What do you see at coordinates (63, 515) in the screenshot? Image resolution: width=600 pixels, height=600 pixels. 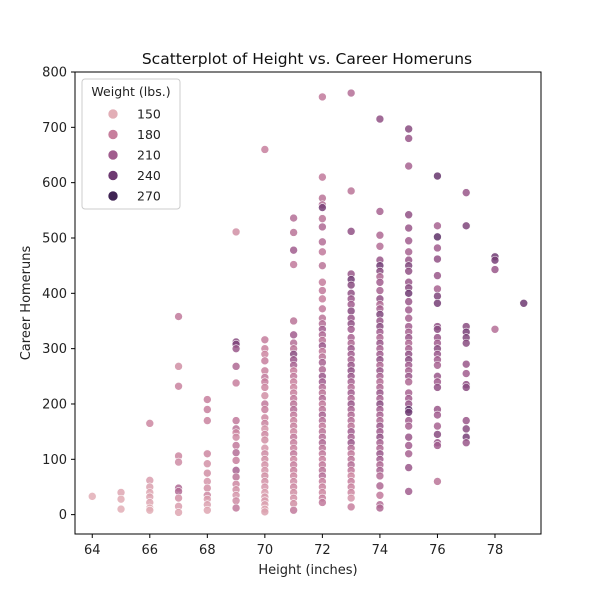 I see `y-tick-label: 0` at bounding box center [63, 515].